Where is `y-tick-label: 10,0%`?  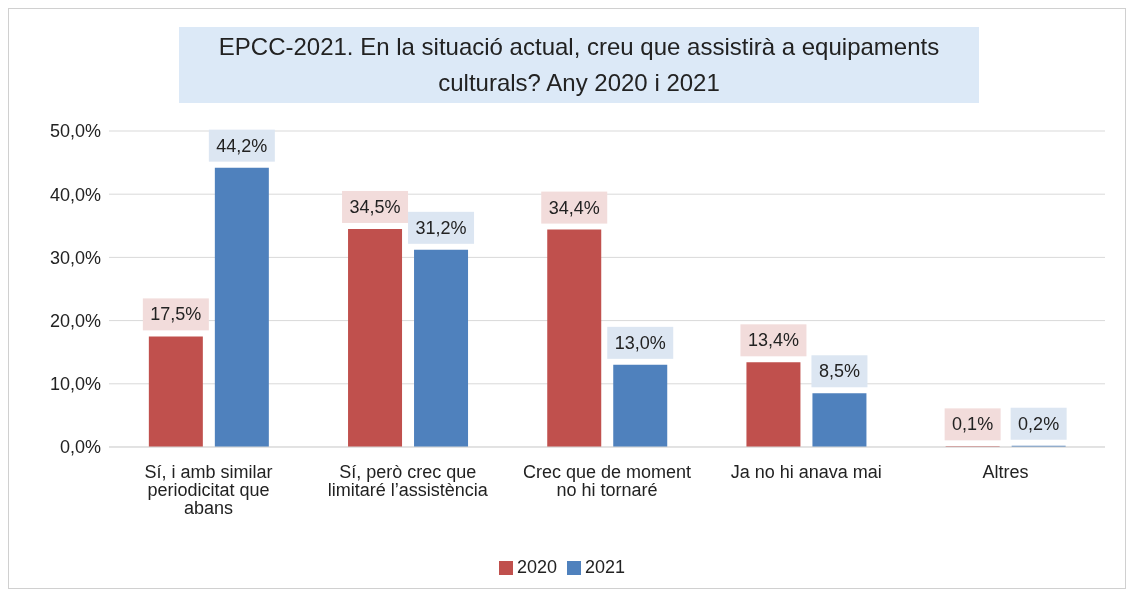 y-tick-label: 10,0% is located at coordinates (75, 384).